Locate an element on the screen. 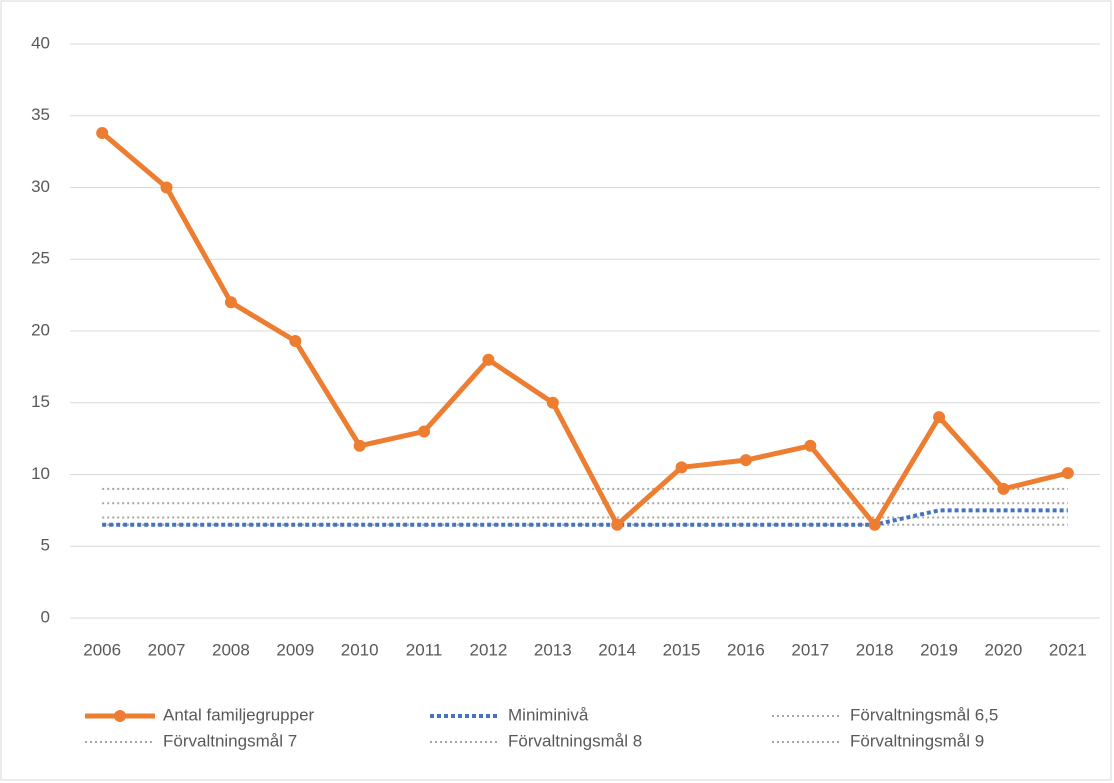  x-tick-label: 2007 is located at coordinates (167, 649).